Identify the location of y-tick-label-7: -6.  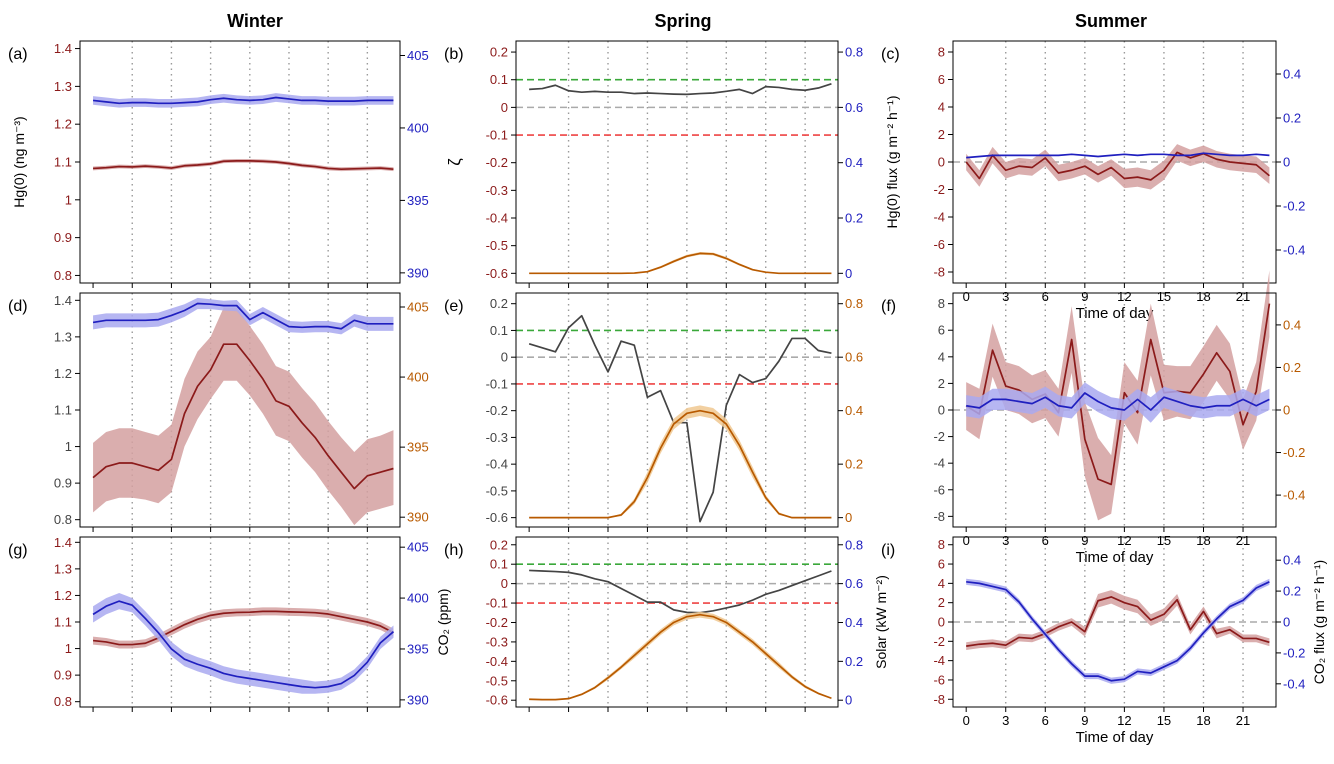
(939, 489).